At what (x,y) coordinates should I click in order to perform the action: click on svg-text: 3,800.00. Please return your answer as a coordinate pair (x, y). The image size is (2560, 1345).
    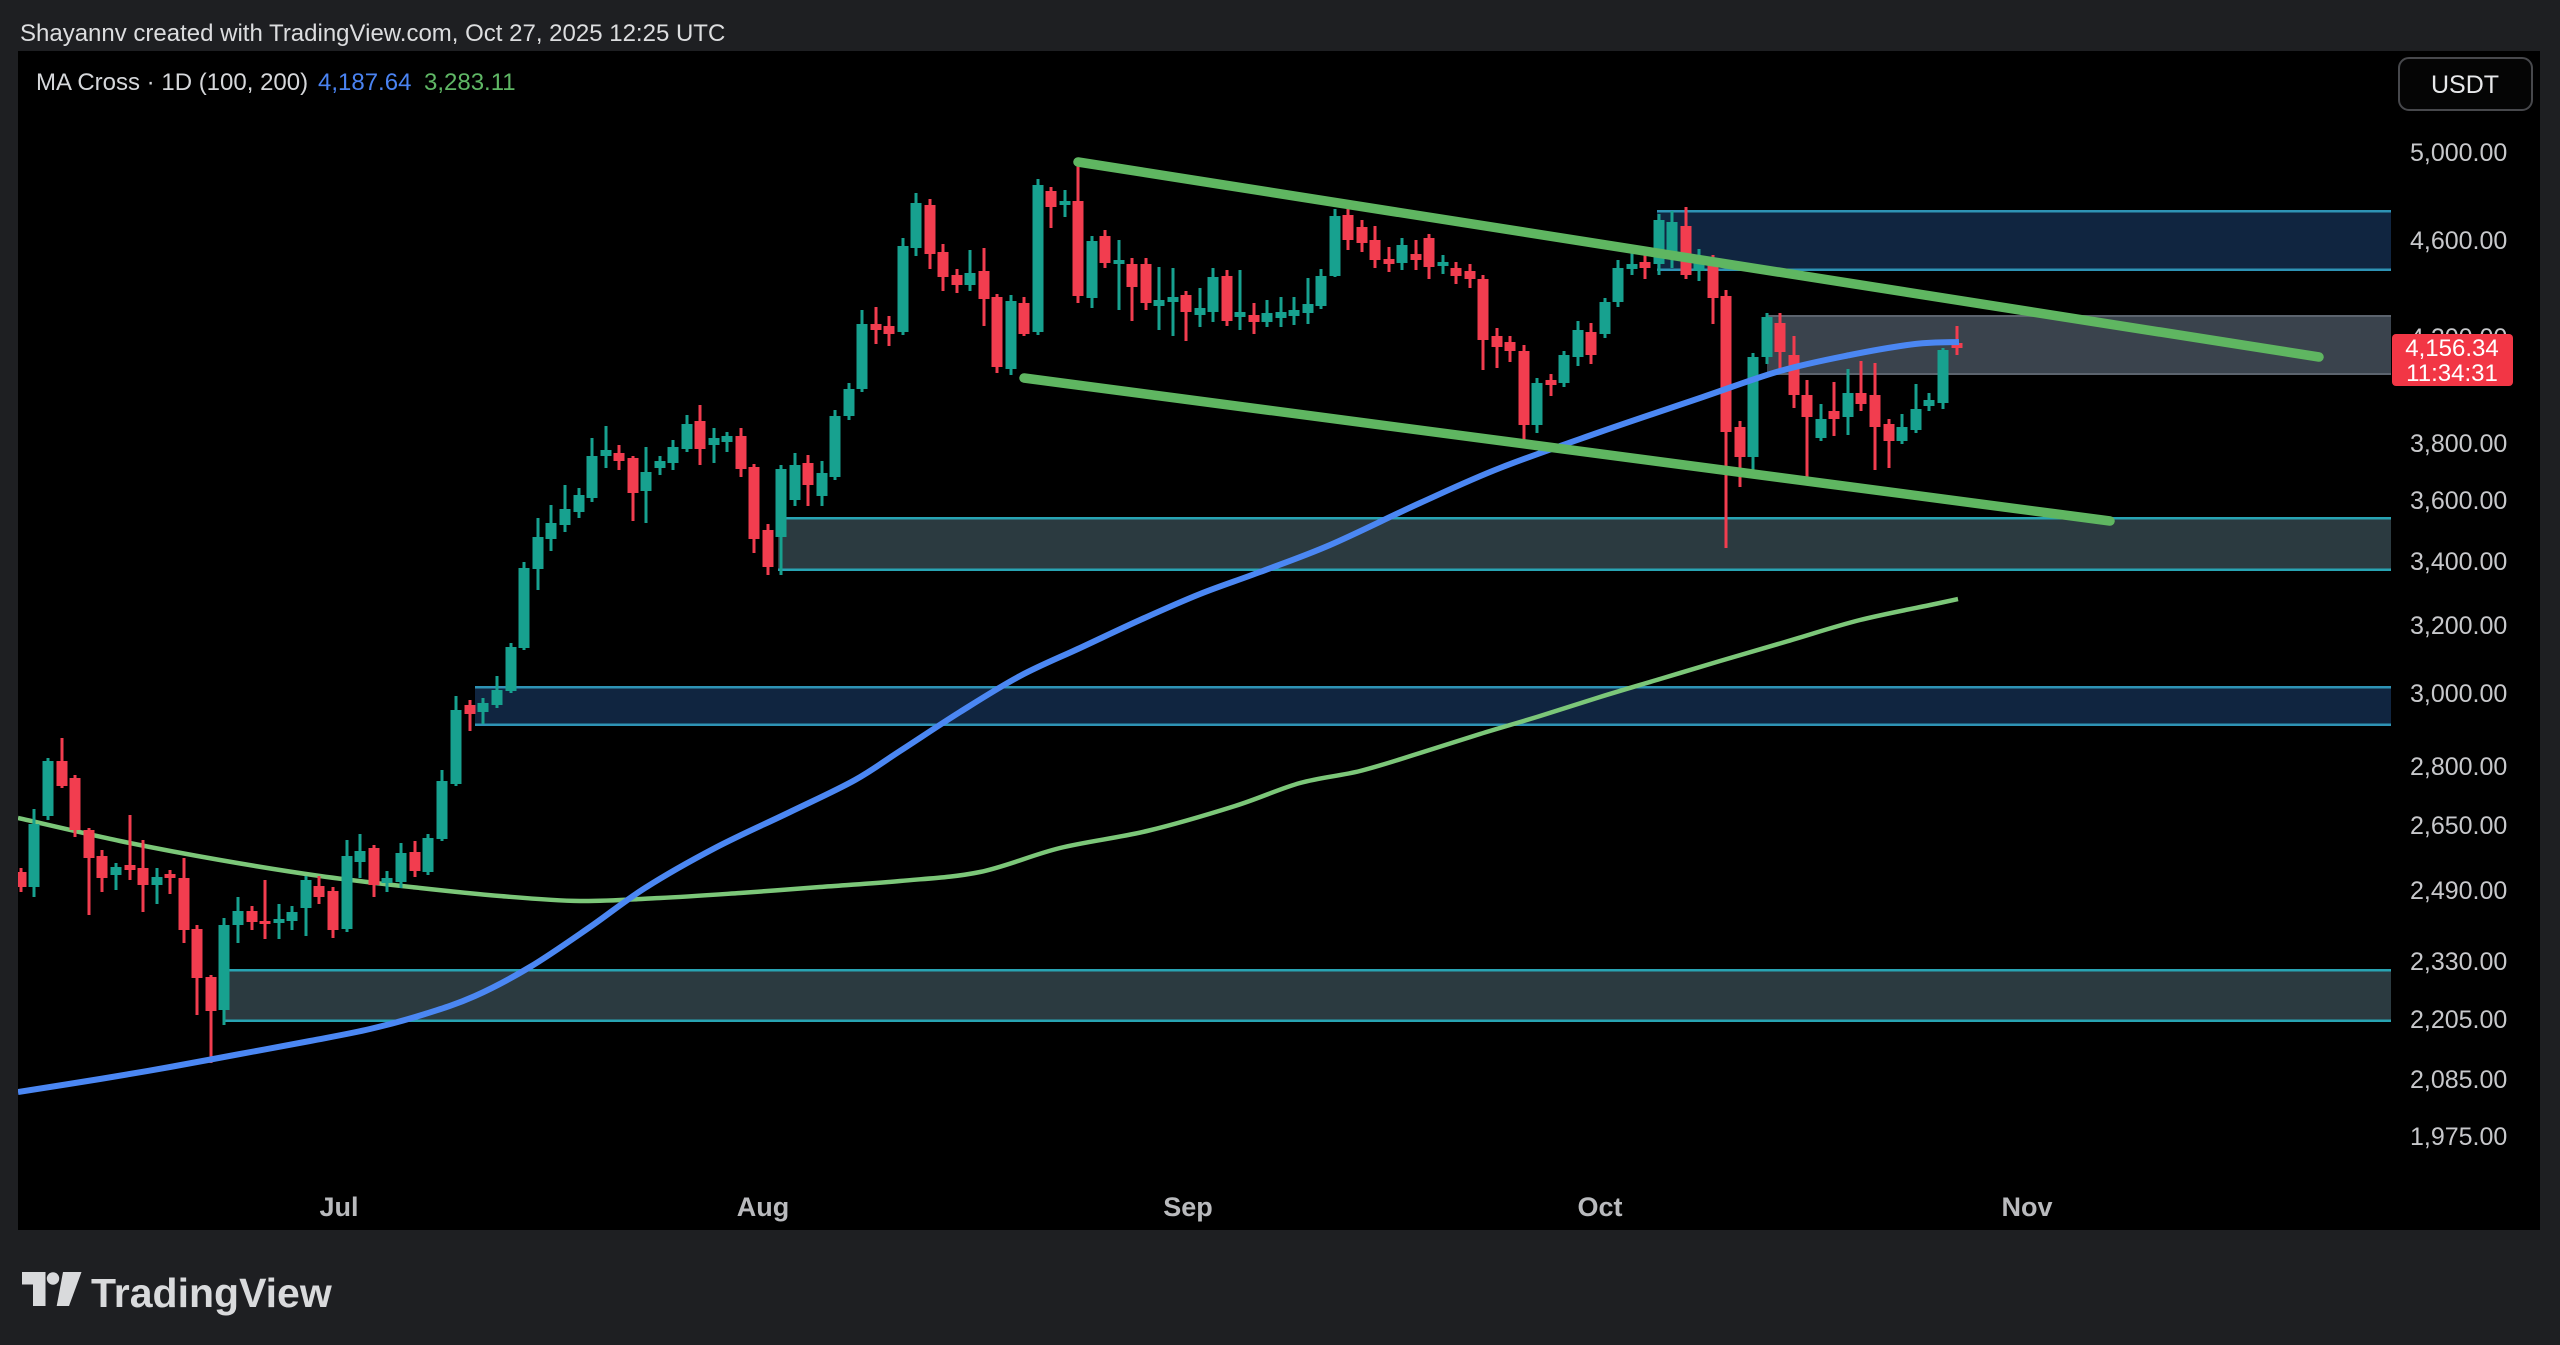
    Looking at the image, I should click on (2458, 444).